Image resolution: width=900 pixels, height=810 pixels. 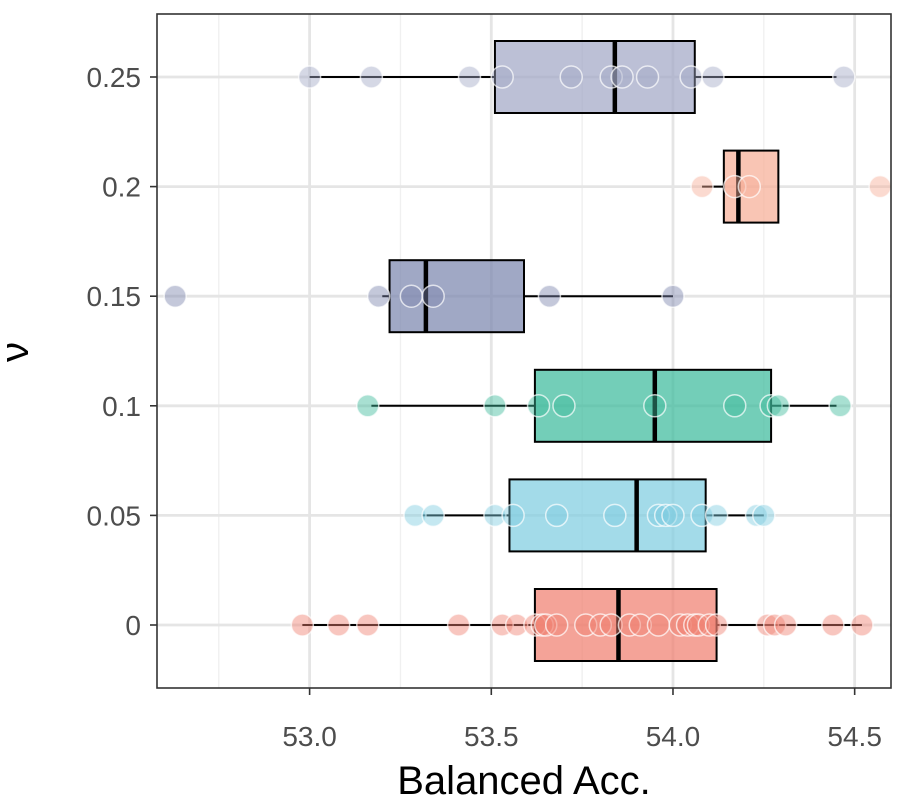 I want to click on y-tick-label: 0.1, so click(x=121, y=406).